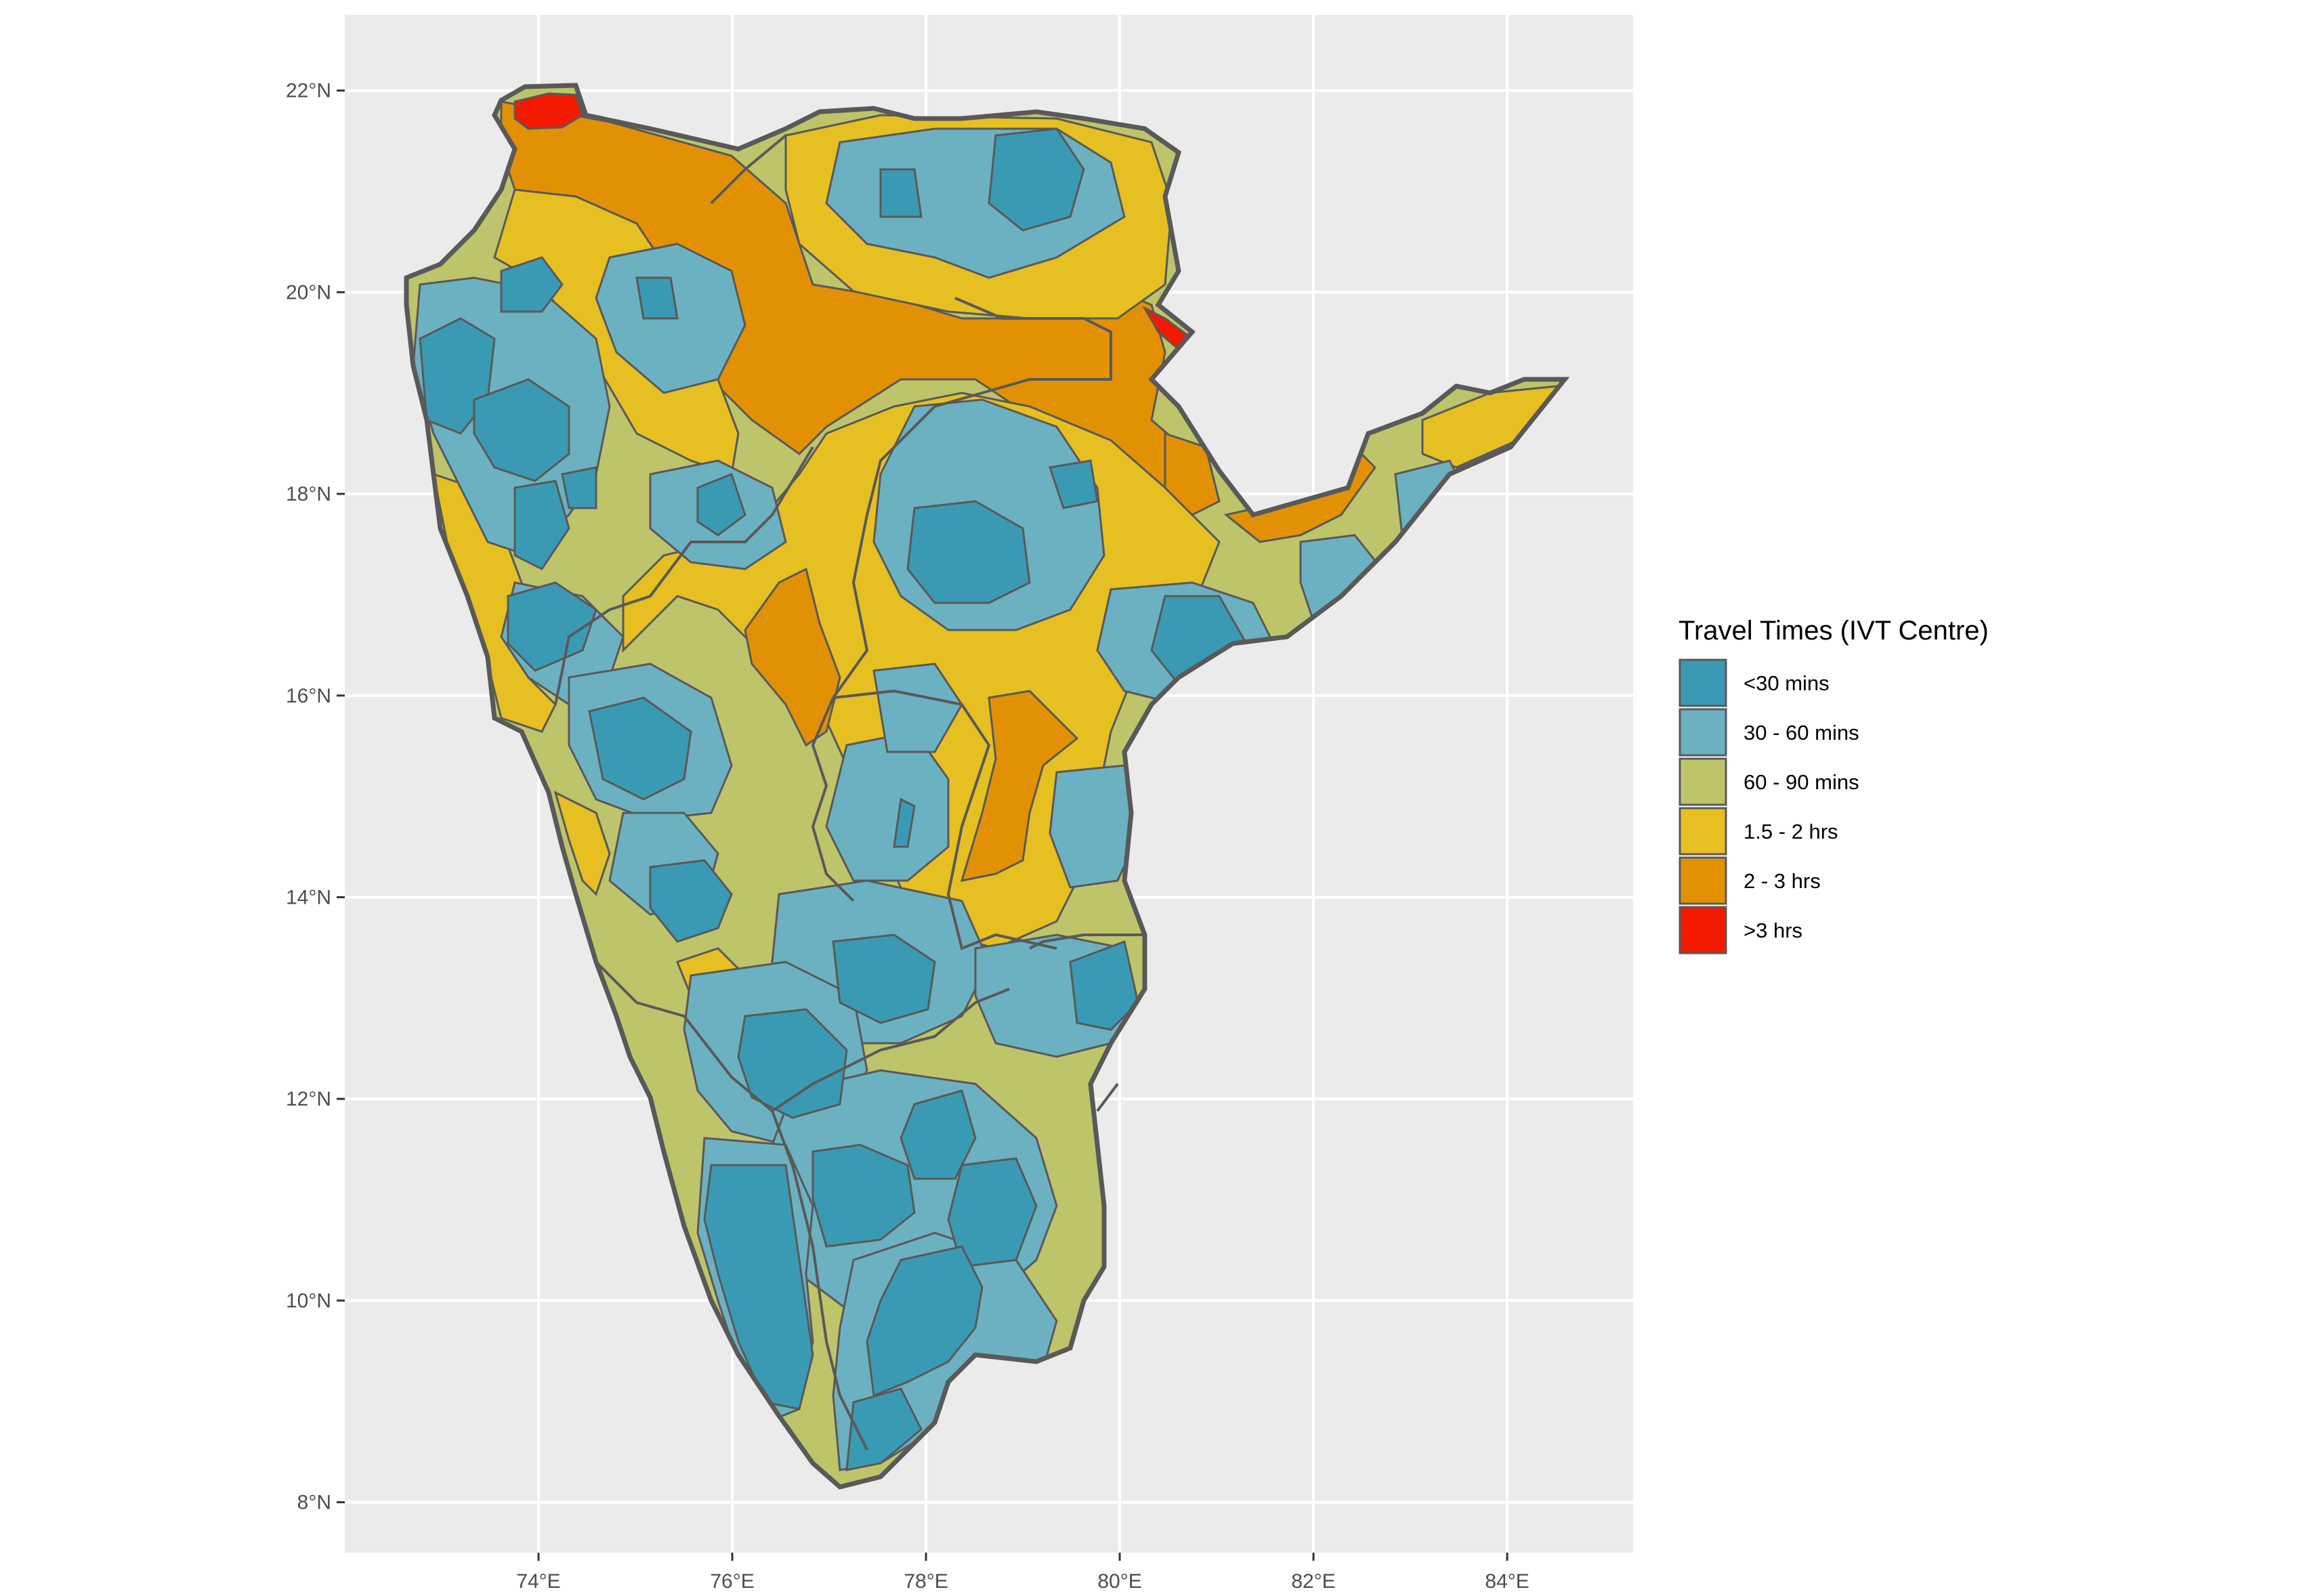  Describe the element at coordinates (1019, 786) in the screenshot. I see `zone-2-3hrs-south-central` at that location.